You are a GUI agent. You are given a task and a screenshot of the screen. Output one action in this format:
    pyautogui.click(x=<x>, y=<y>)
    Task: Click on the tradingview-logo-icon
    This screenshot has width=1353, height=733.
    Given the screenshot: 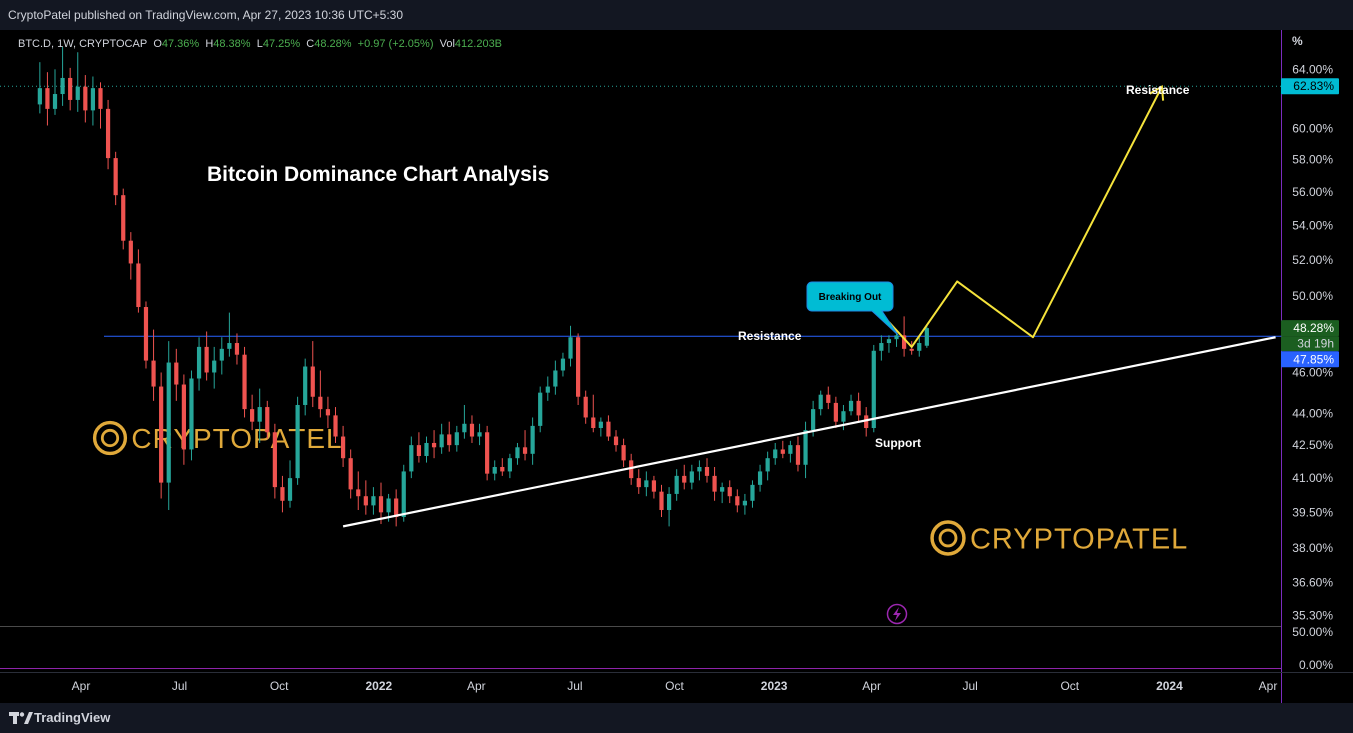 What is the action you would take?
    pyautogui.click(x=21, y=718)
    